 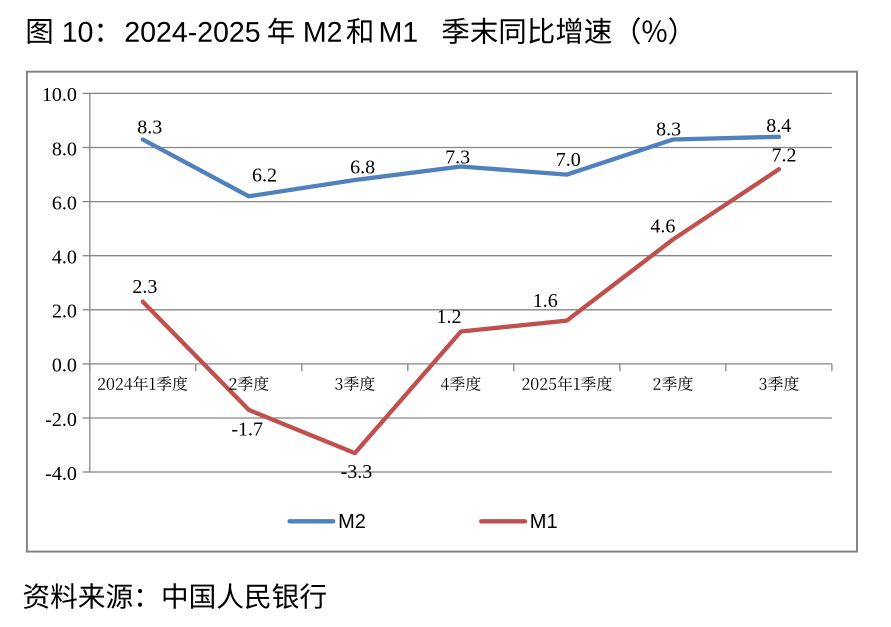 What do you see at coordinates (545, 301) in the screenshot?
I see `svg-text: 1.6` at bounding box center [545, 301].